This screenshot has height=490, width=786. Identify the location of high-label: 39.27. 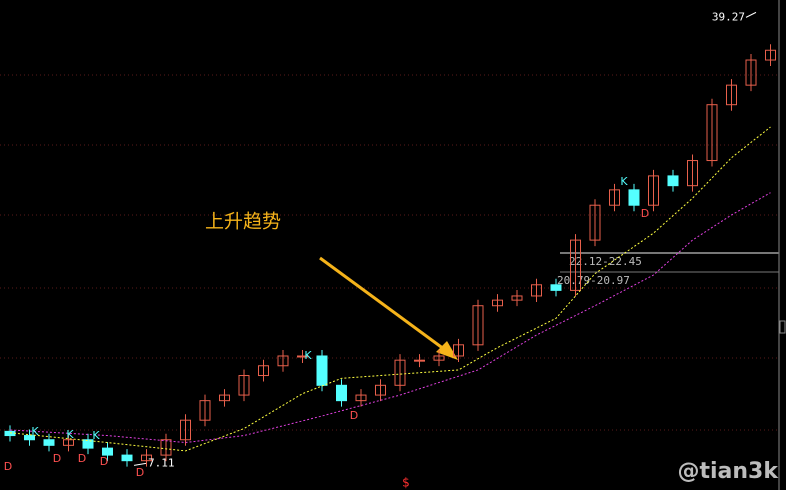
(728, 16).